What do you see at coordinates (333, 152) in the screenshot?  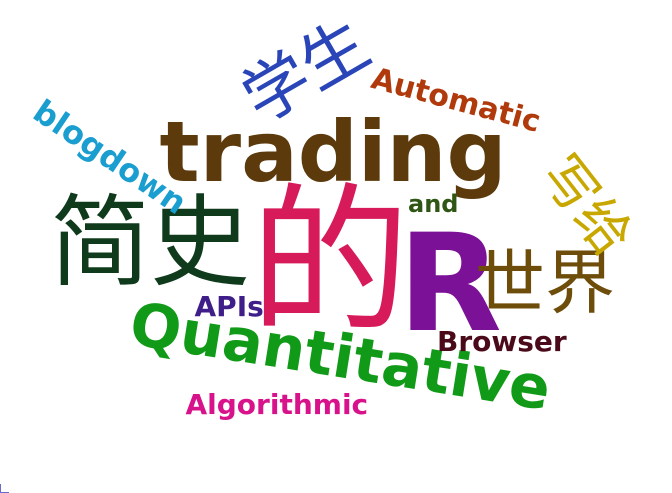 I see `word-trading: trading` at bounding box center [333, 152].